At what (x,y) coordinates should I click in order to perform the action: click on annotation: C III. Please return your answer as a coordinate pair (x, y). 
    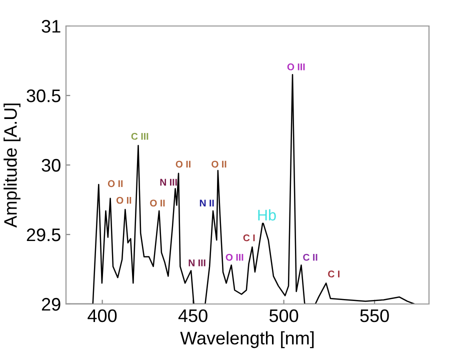
    Looking at the image, I should click on (139, 136).